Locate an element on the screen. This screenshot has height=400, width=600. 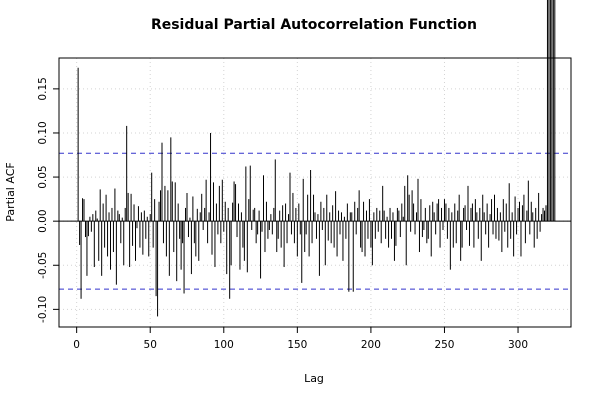
x-tick-label: 100 is located at coordinates (224, 345).